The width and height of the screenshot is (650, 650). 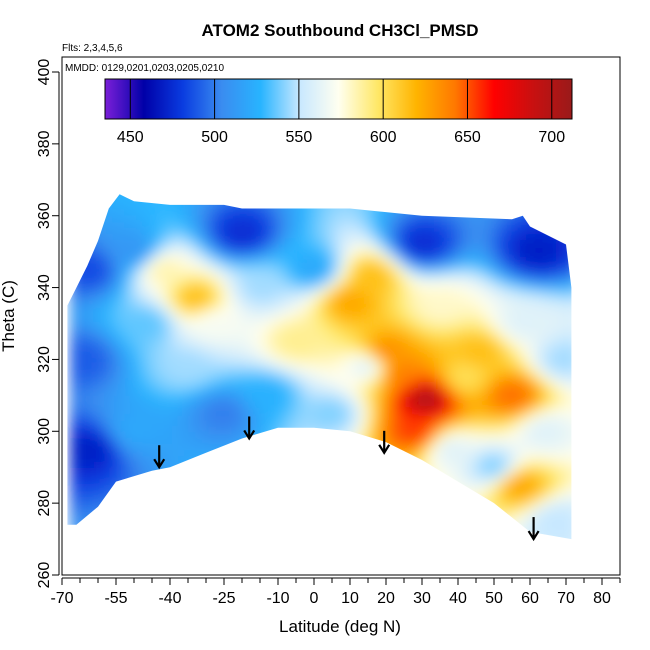 What do you see at coordinates (44, 72) in the screenshot?
I see `y-tick-label: 400` at bounding box center [44, 72].